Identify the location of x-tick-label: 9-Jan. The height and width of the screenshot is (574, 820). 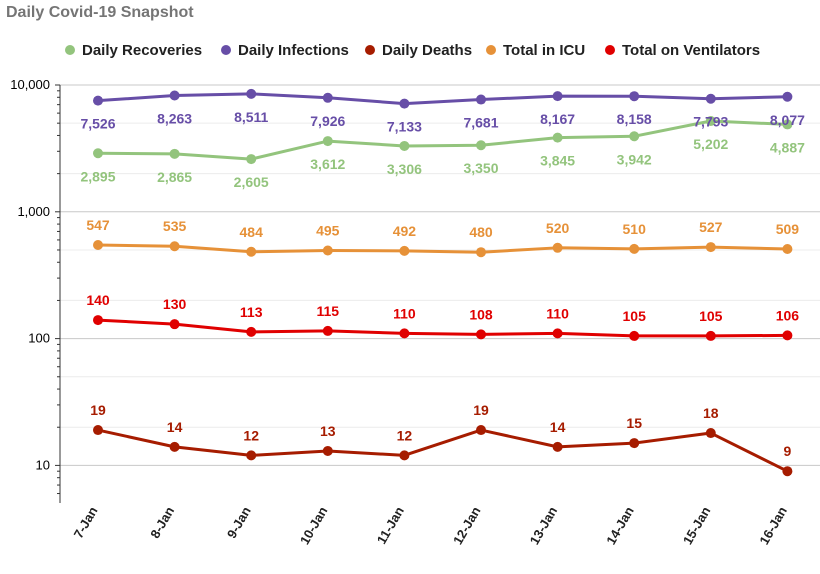
(239, 522).